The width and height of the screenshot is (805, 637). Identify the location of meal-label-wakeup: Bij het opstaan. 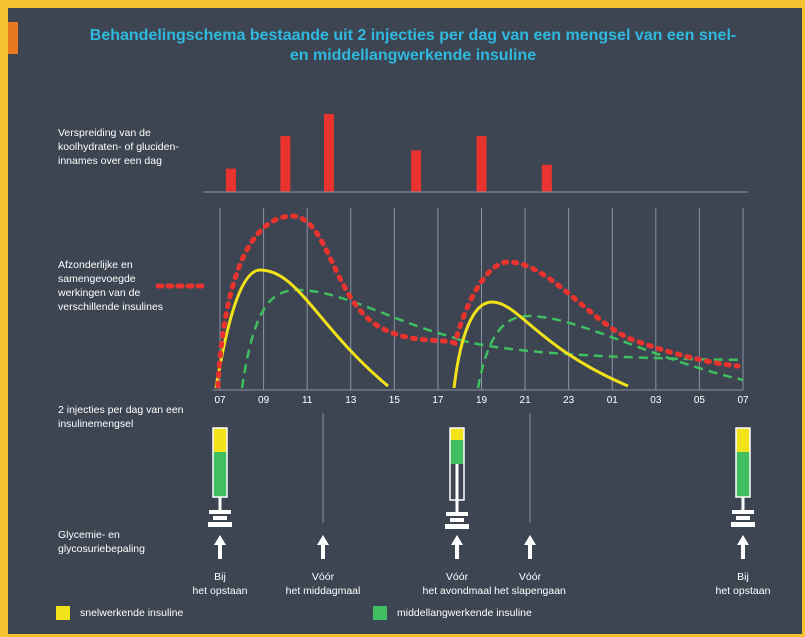
(220, 584).